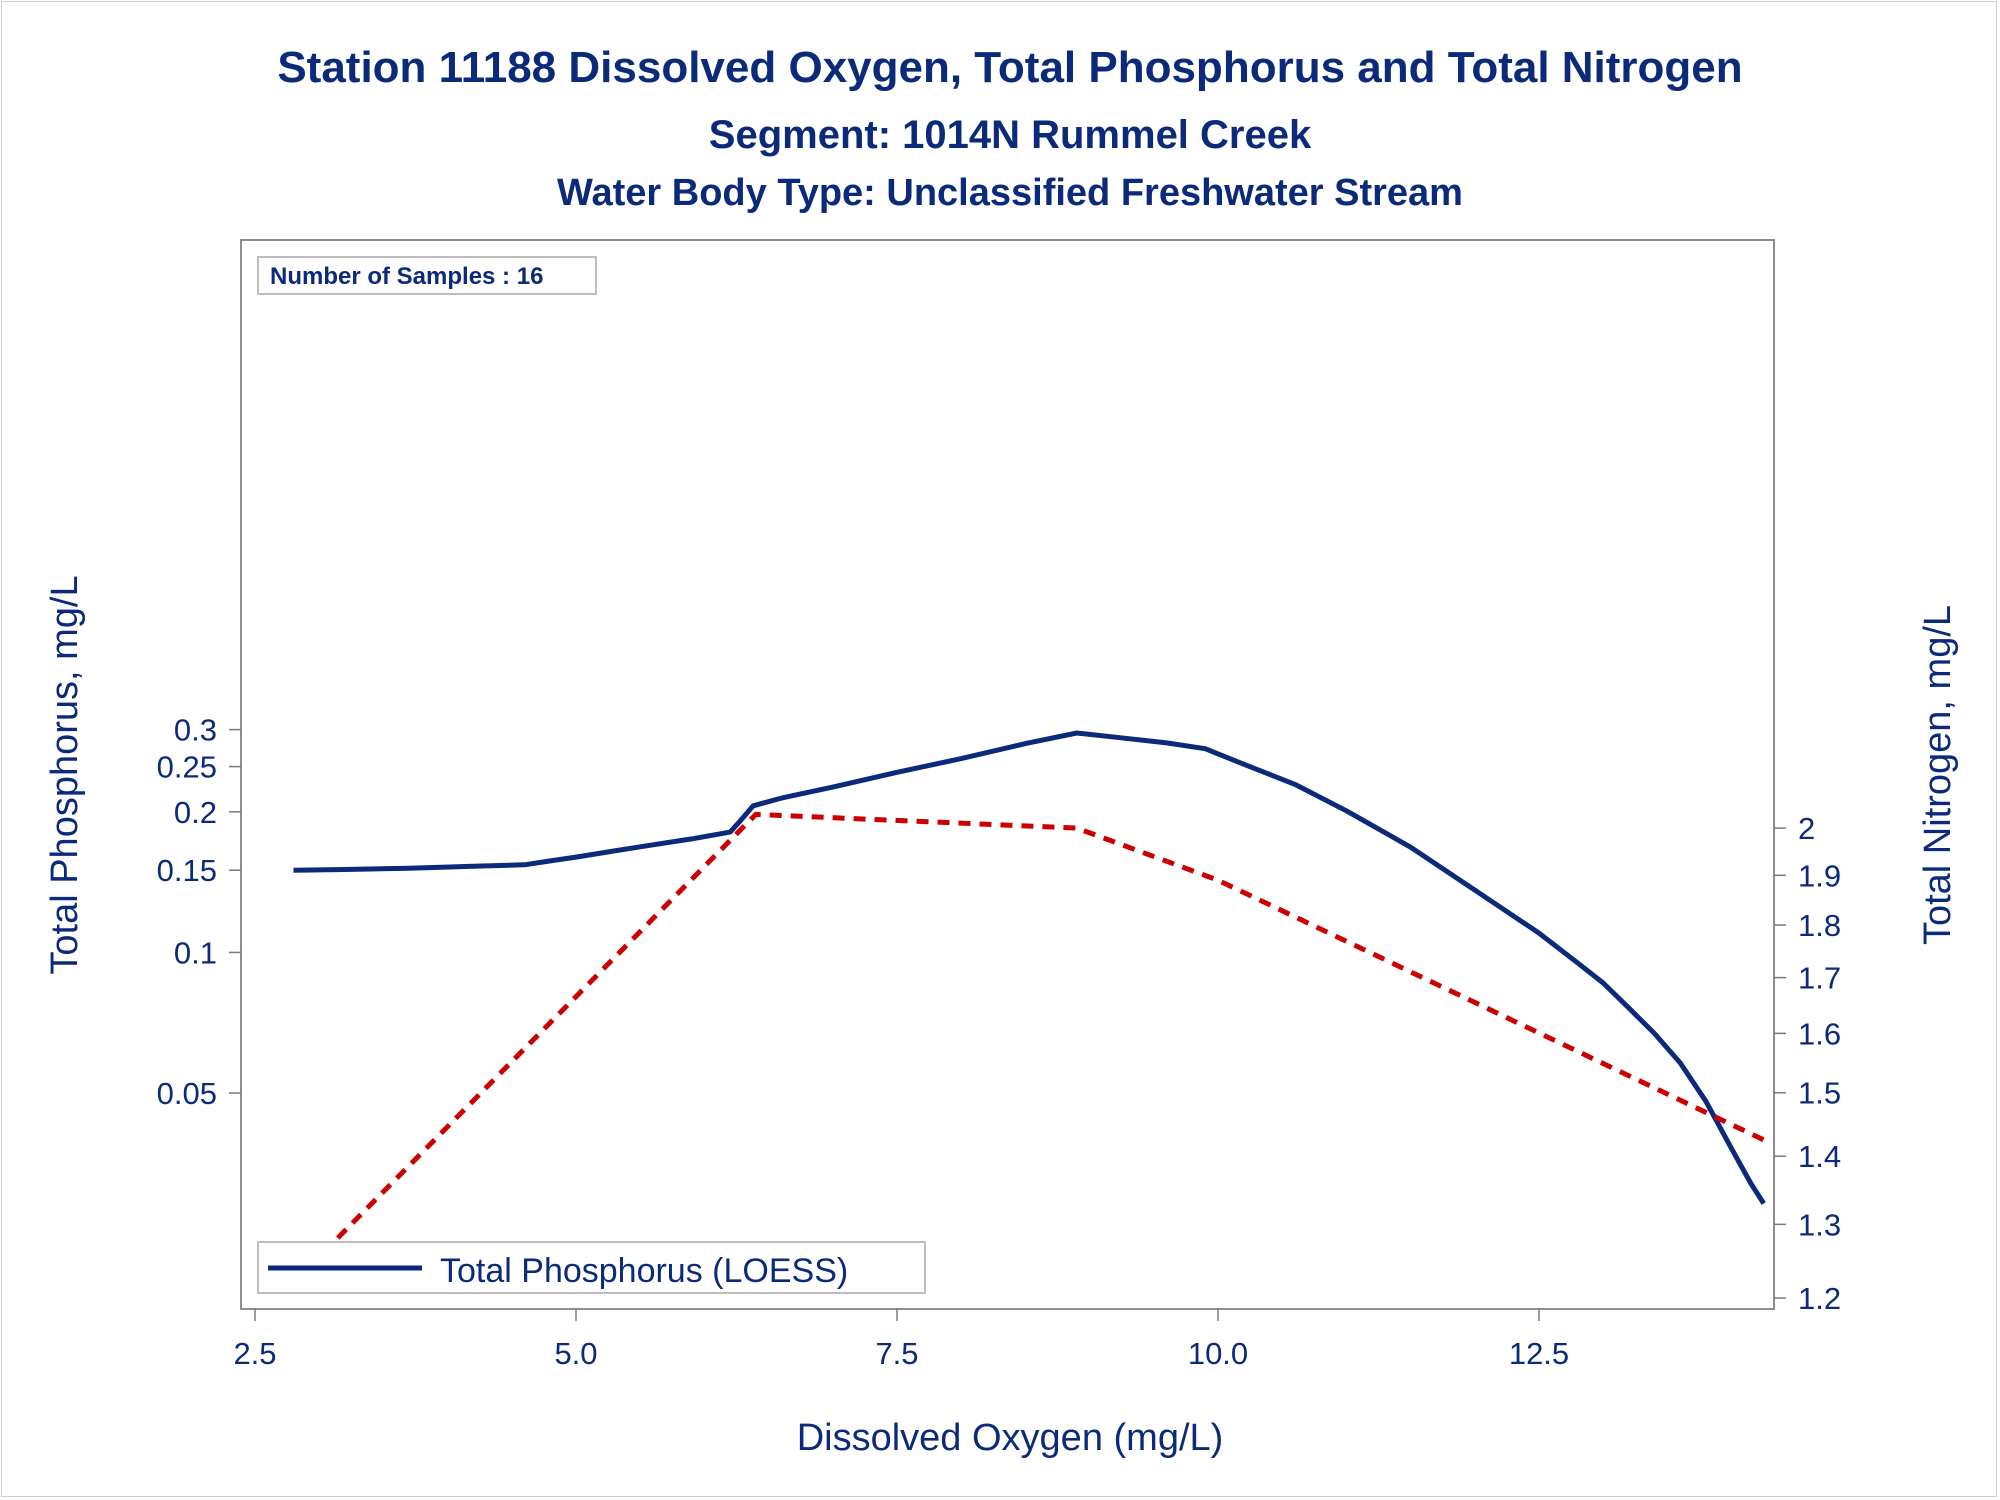 Image resolution: width=2000 pixels, height=1500 pixels. I want to click on x-axis-label: Dissolved Oxygen (mg/L), so click(1010, 1438).